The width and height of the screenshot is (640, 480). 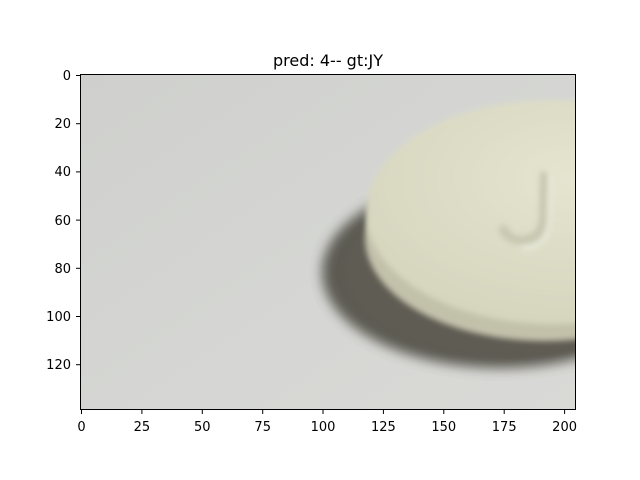 What do you see at coordinates (262, 427) in the screenshot?
I see `x-tick-label: 75` at bounding box center [262, 427].